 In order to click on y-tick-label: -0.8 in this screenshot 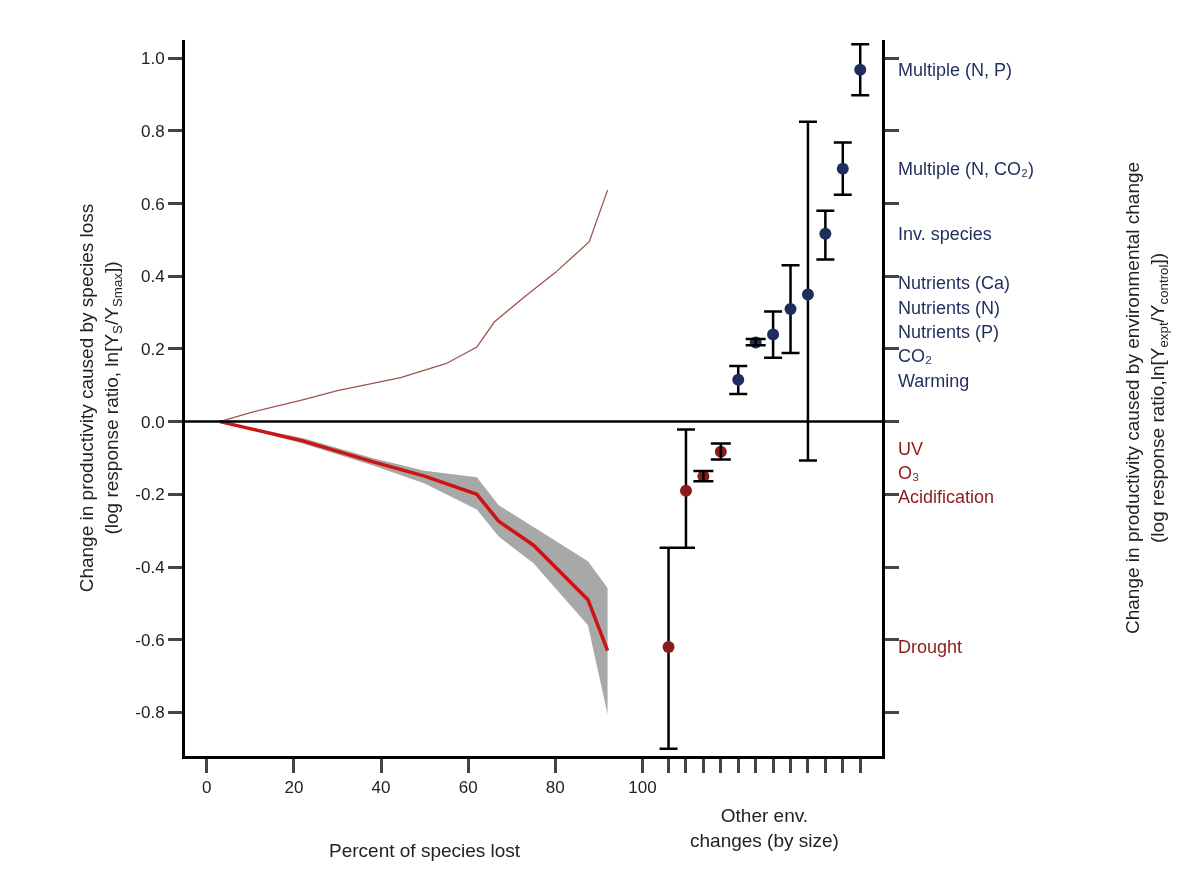, I will do `click(150, 713)`.